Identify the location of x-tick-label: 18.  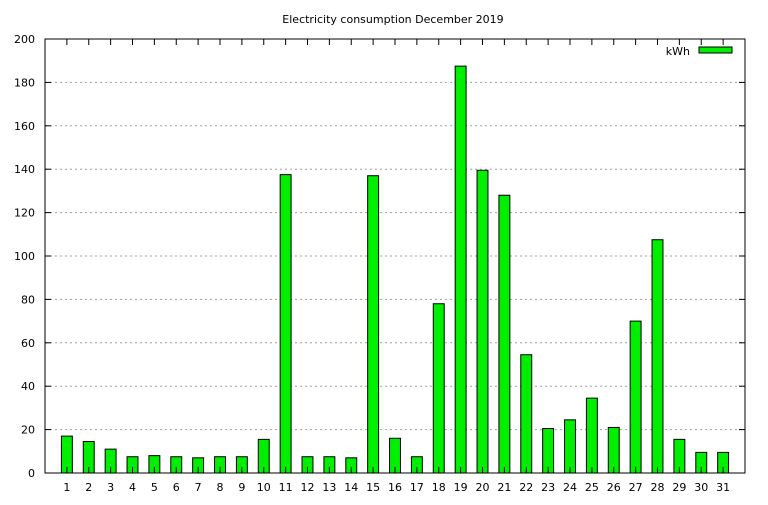
(439, 487).